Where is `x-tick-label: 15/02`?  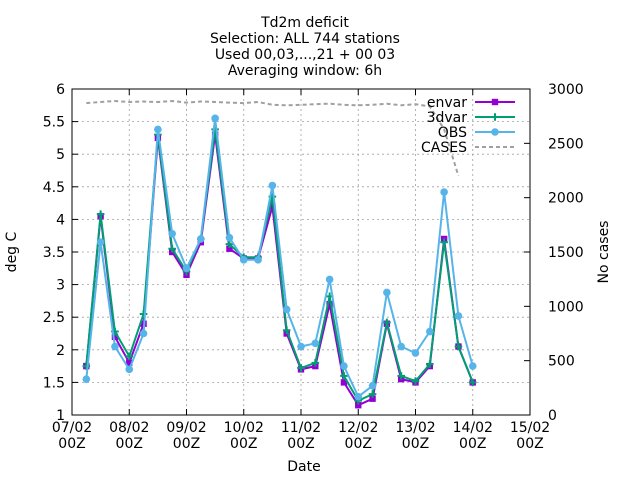
x-tick-label: 15/02 is located at coordinates (530, 428).